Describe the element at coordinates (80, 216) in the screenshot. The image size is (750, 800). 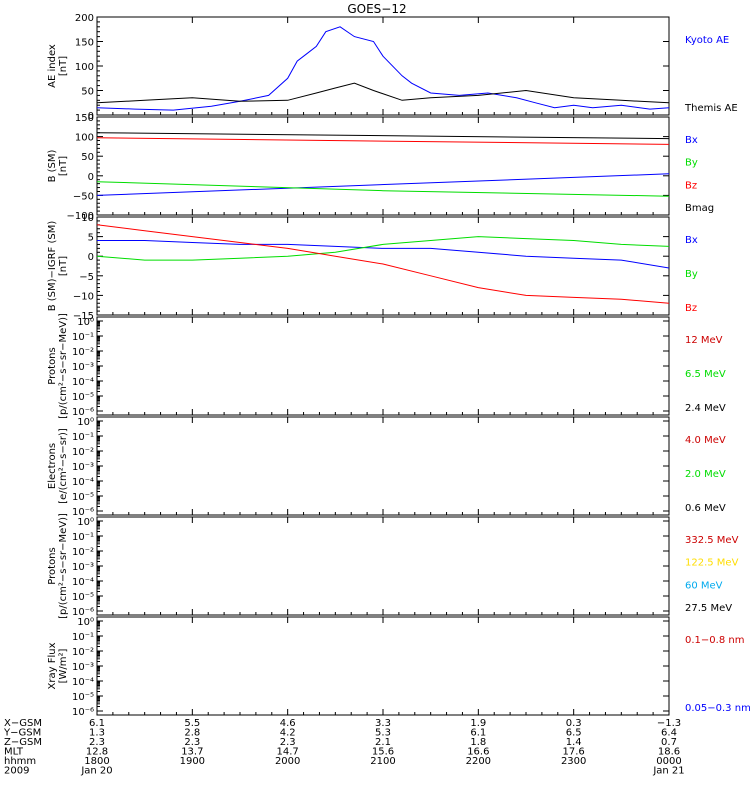
I see `y-tick-label: −100` at that location.